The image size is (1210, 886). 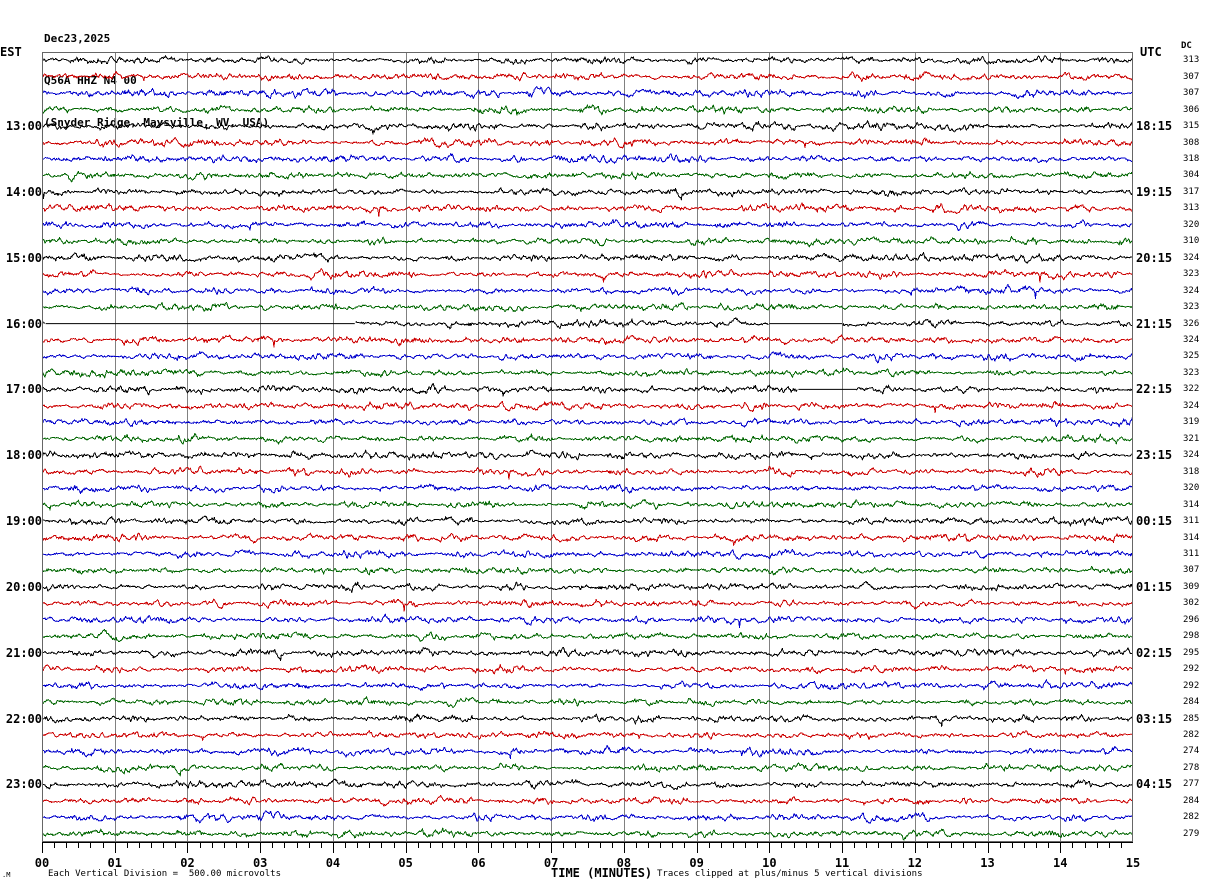 What do you see at coordinates (11, 52) in the screenshot?
I see `timezone-label-est: EST` at bounding box center [11, 52].